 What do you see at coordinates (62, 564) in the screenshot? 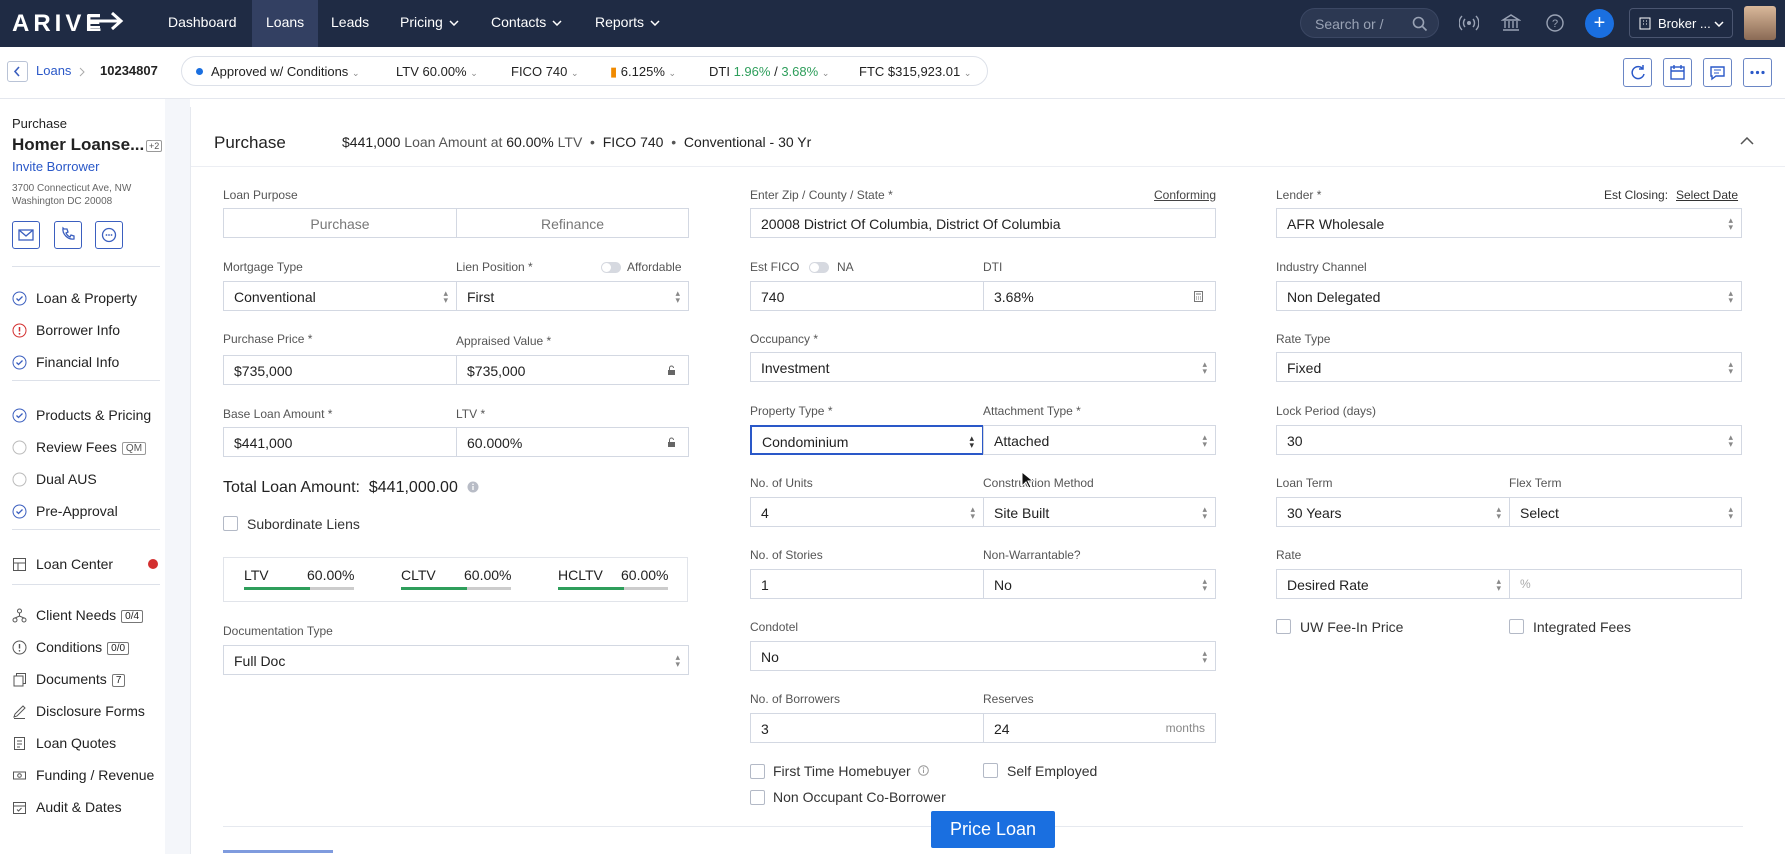
I see `sidebar-item-loan-center: Loan Center` at bounding box center [62, 564].